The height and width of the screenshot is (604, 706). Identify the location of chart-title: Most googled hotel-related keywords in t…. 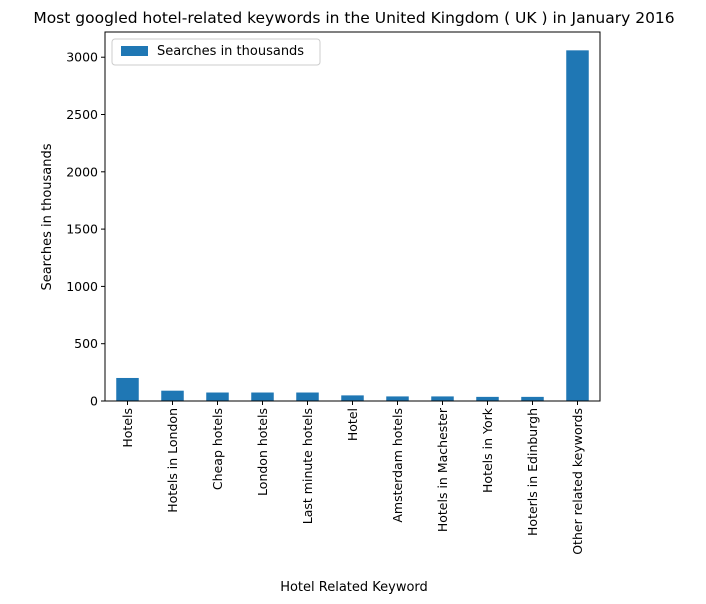
(353, 18).